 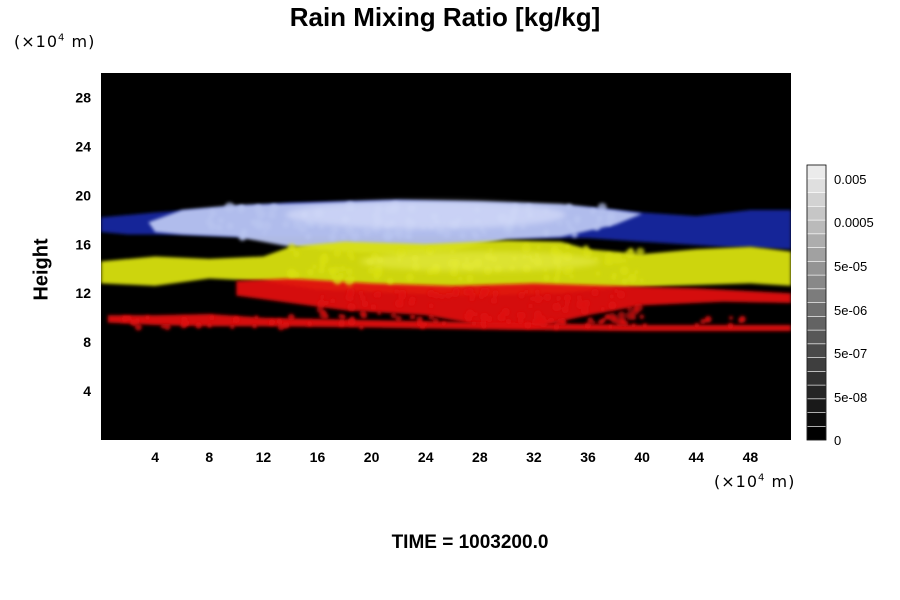 What do you see at coordinates (697, 457) in the screenshot?
I see `x-tick-label: 44` at bounding box center [697, 457].